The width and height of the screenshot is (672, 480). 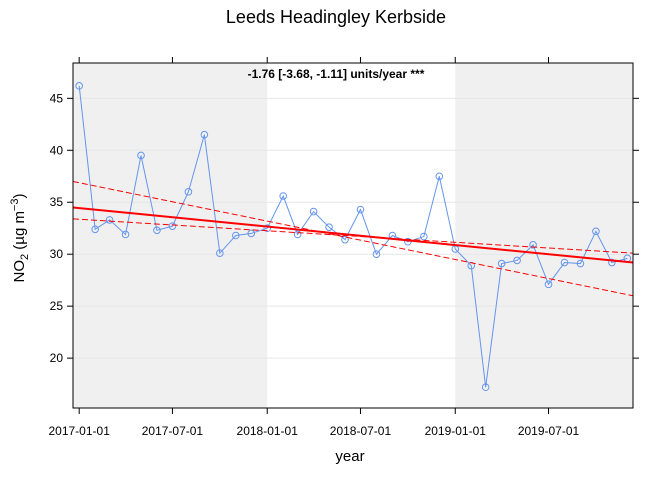 I want to click on y-label-sub: 2, so click(x=25, y=257).